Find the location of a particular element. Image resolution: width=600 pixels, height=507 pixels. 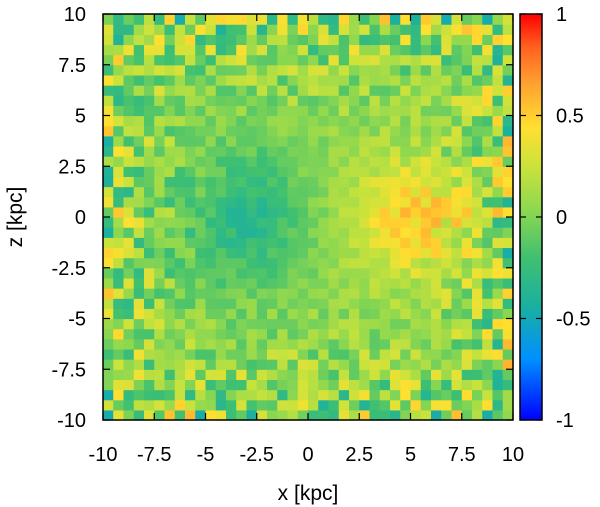

y-tick-label: -7.5 is located at coordinates (69, 370).